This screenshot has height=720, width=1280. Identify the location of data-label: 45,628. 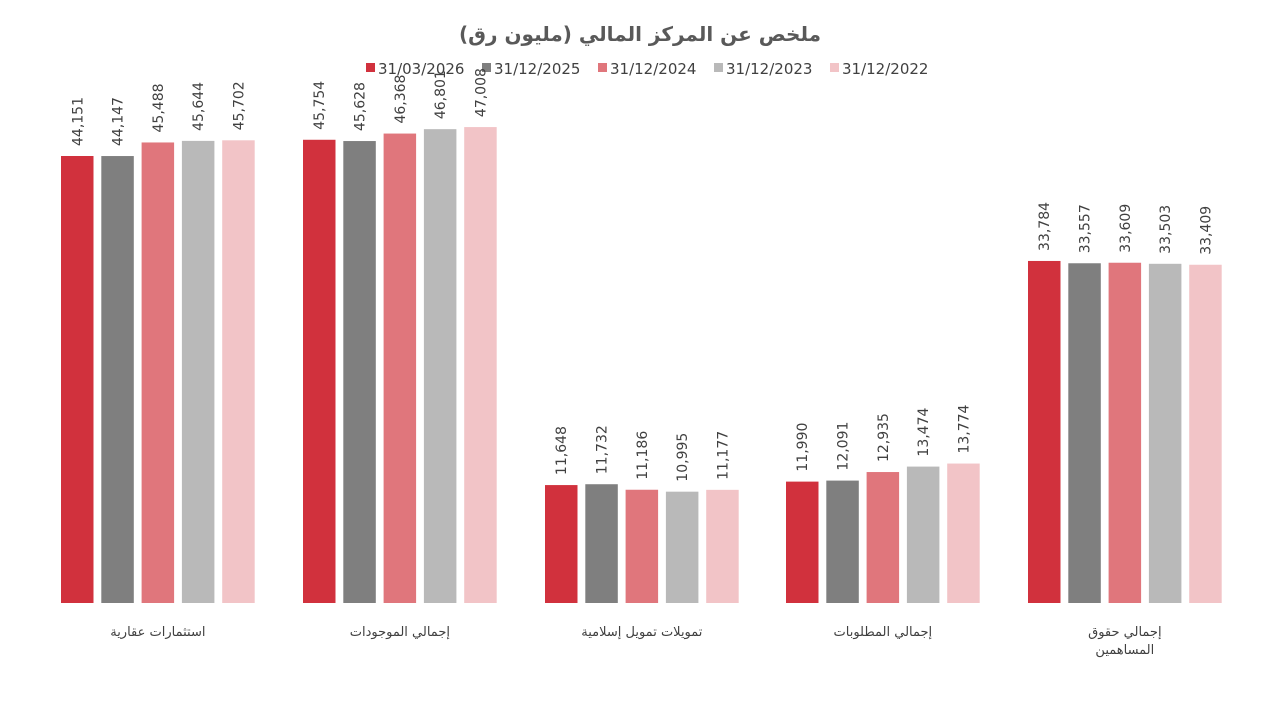
(361, 106).